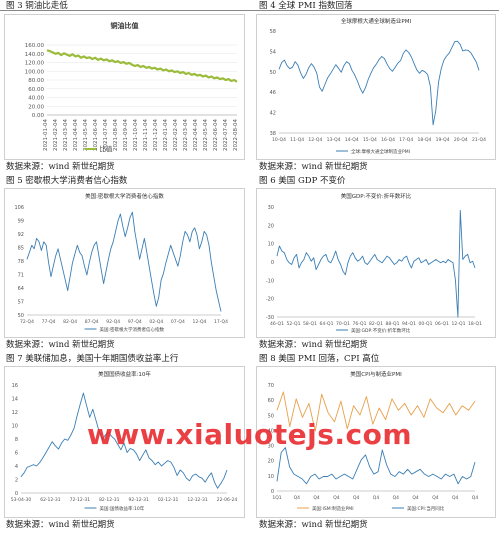 This screenshot has width=499, height=534. I want to click on x-tick-label: 94-Q1, so click(409, 324).